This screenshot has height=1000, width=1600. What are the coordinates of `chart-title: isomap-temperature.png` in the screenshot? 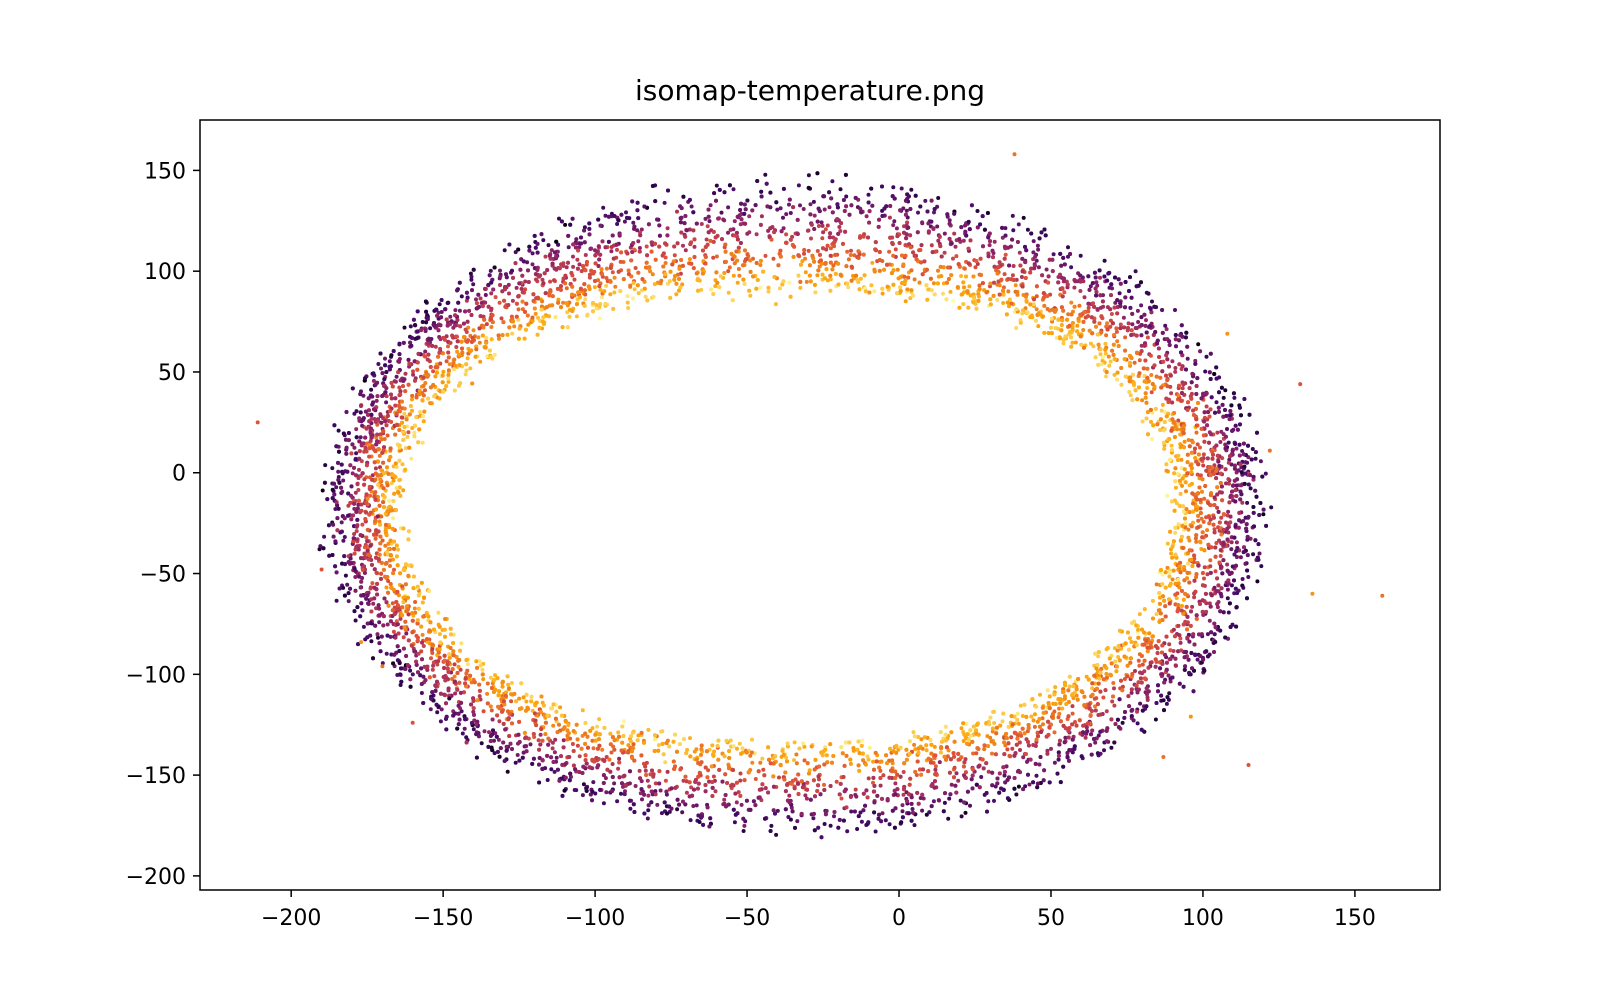 It's located at (810, 90).